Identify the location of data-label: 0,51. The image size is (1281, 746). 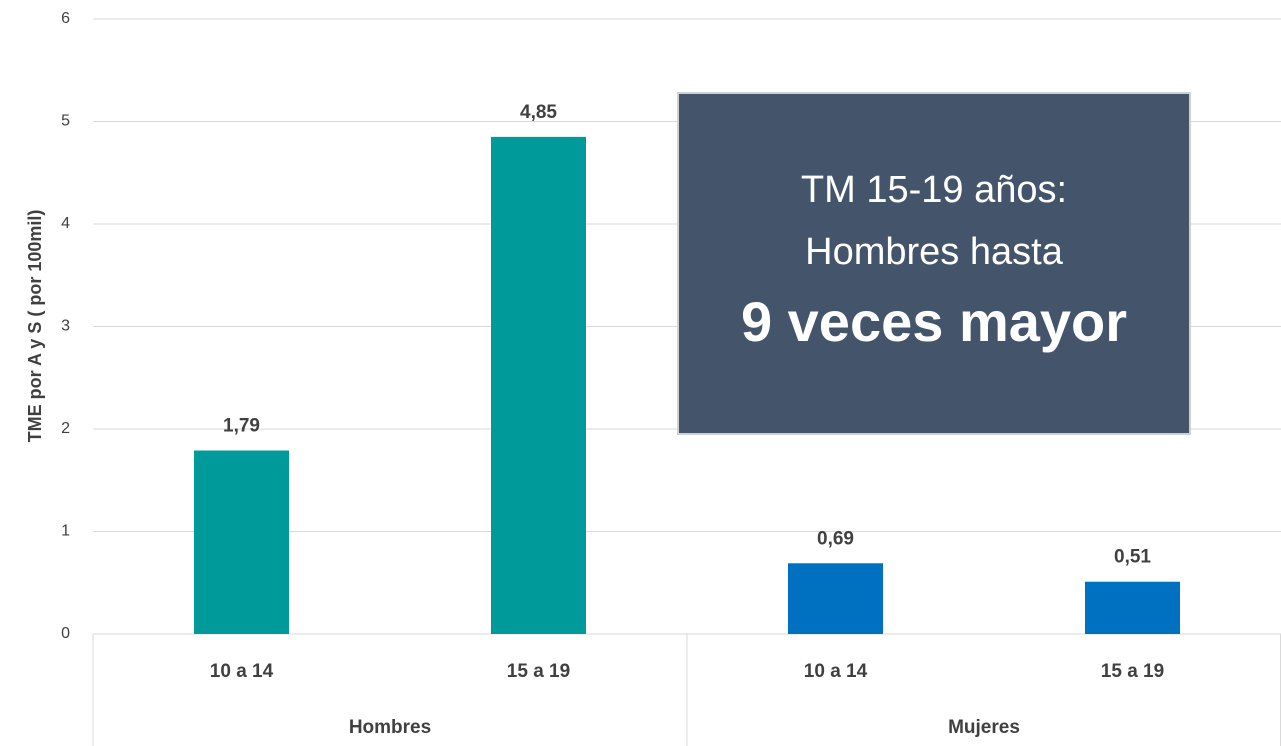
(1132, 557).